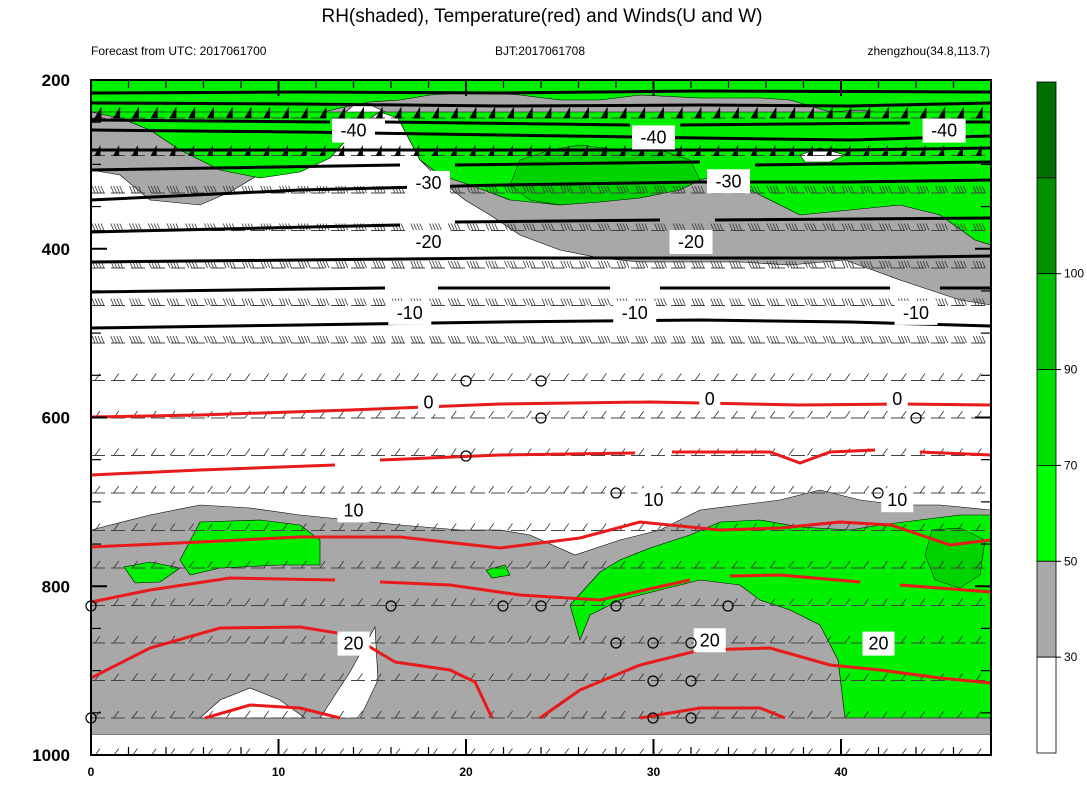  What do you see at coordinates (1060, 417) in the screenshot?
I see `colorbar: 30 50 70 90 100` at bounding box center [1060, 417].